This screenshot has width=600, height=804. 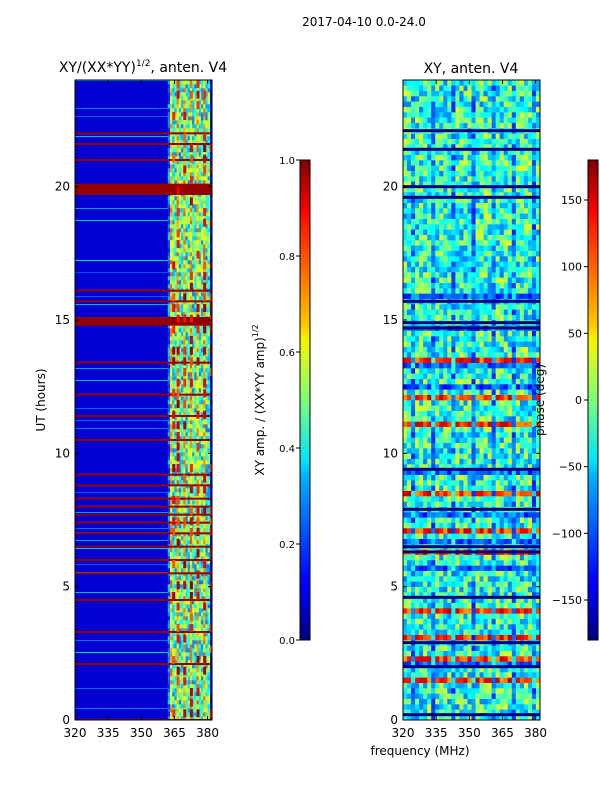 What do you see at coordinates (41, 399) in the screenshot?
I see `amplitude-y-axis-label: UT (hours)` at bounding box center [41, 399].